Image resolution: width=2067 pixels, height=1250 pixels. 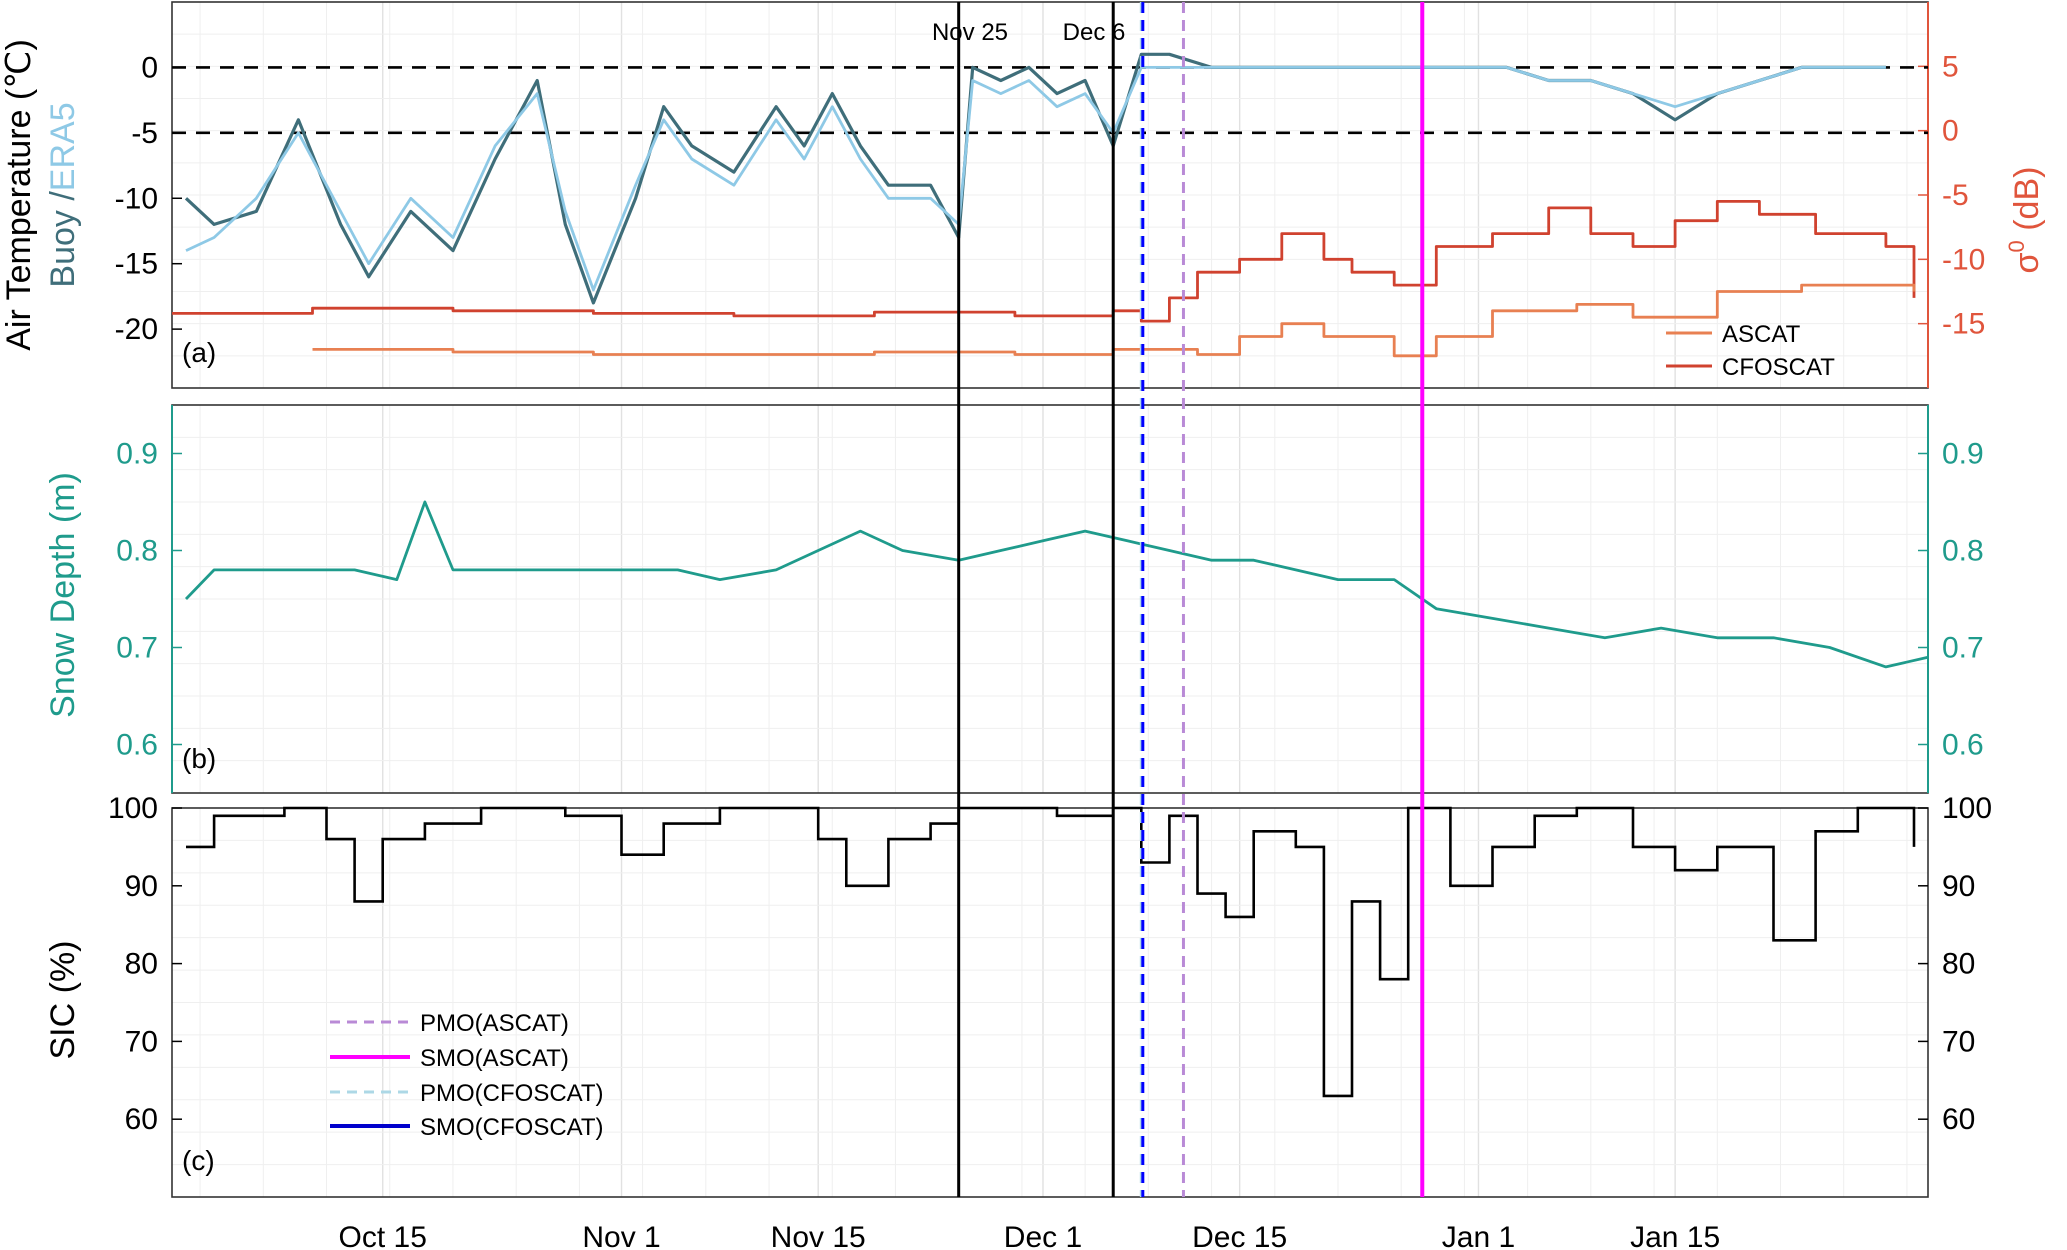 What do you see at coordinates (199, 758) in the screenshot?
I see `panel-b-label: (b)` at bounding box center [199, 758].